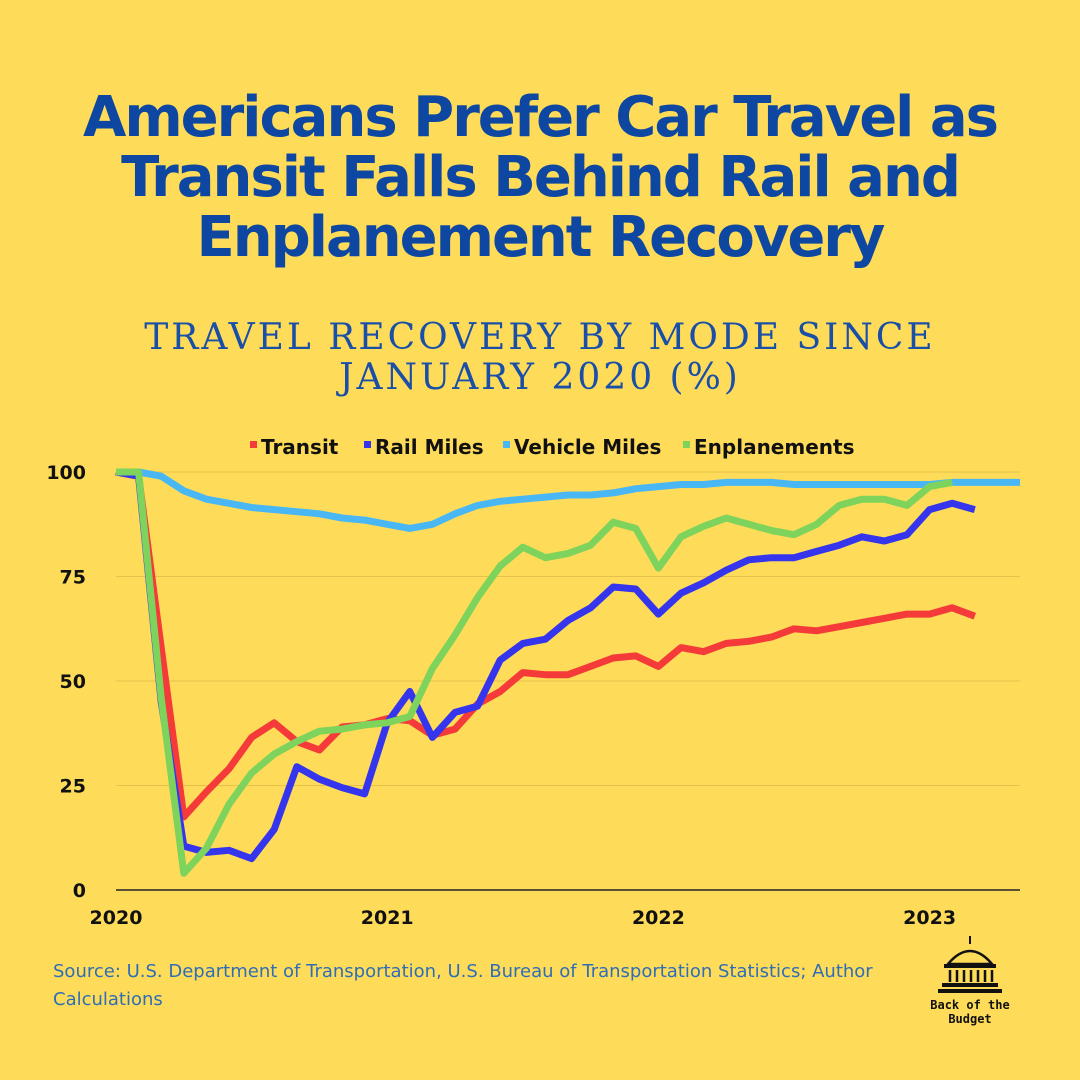 The image size is (1080, 1080). Describe the element at coordinates (73, 578) in the screenshot. I see `y-tick-label: 75` at that location.